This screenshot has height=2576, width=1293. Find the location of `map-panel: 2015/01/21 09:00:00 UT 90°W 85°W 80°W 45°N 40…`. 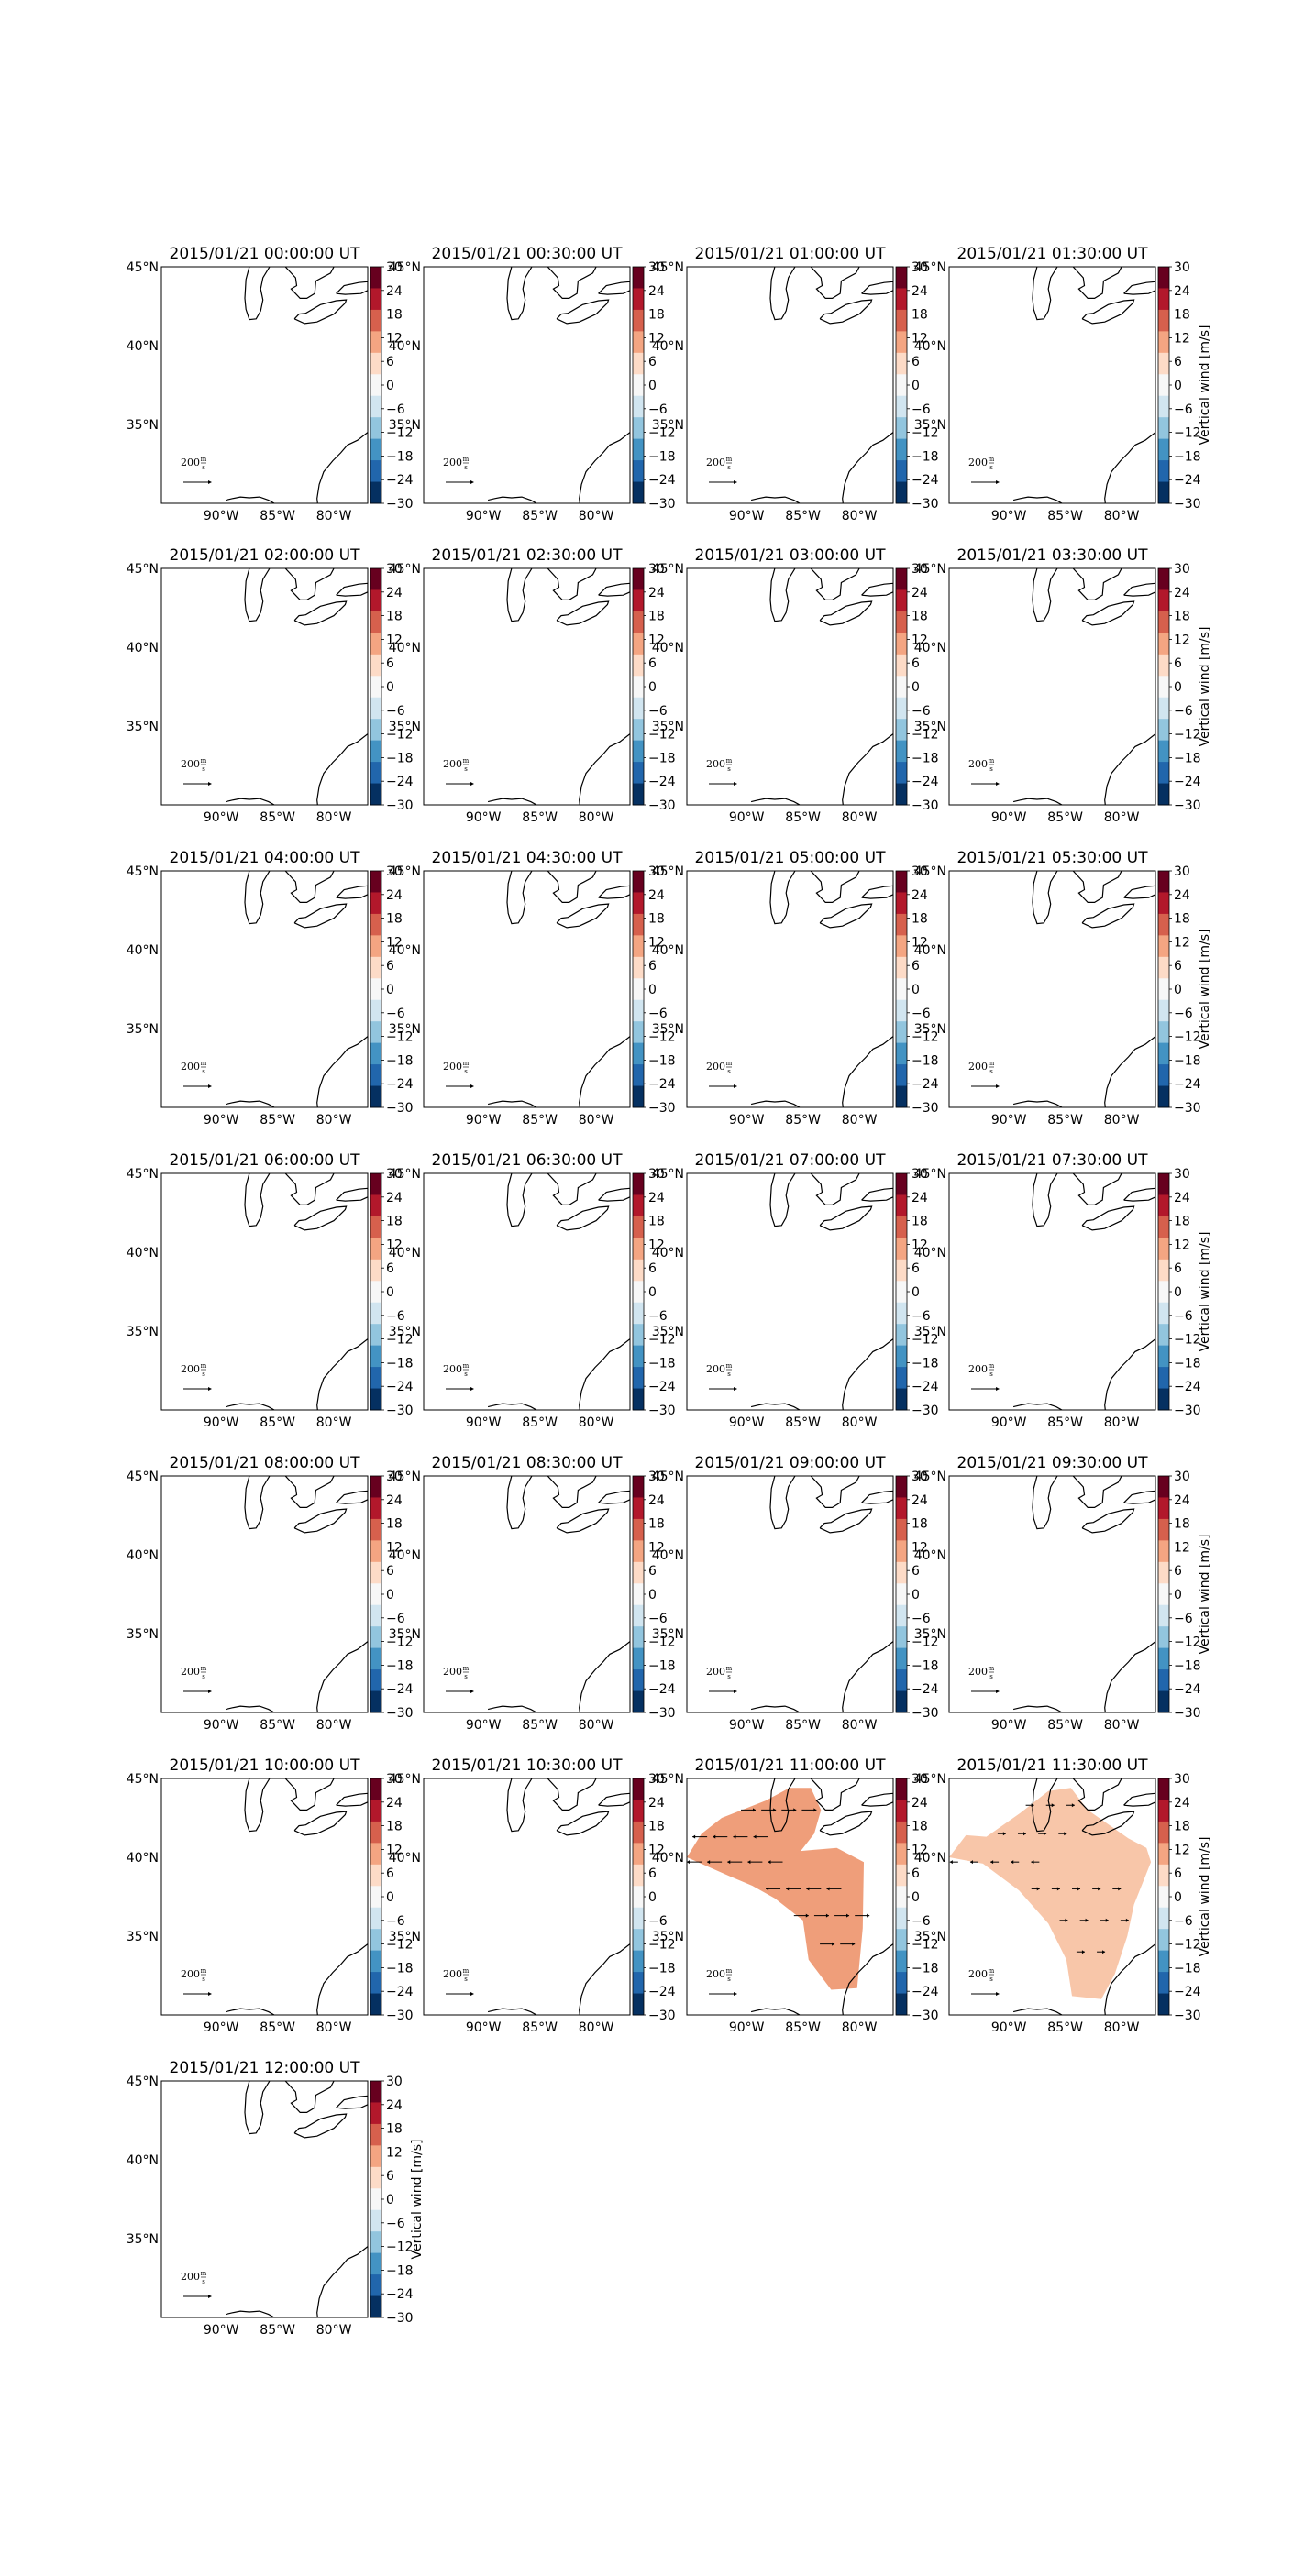

map-panel: 2015/01/21 09:00:00 UT 90°W 85°W 80°W 45°N 40… is located at coordinates (795, 1593).